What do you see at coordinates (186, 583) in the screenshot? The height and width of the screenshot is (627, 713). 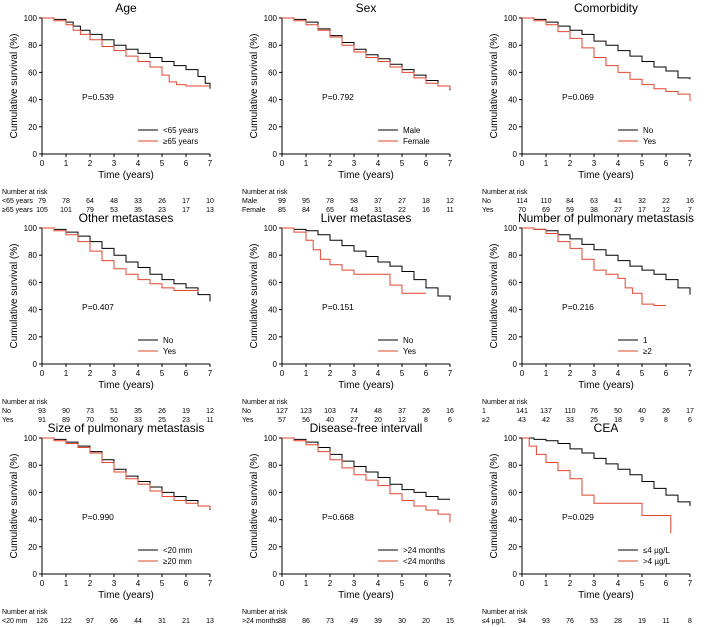 I see `chart-6-xtick-label: 6` at bounding box center [186, 583].